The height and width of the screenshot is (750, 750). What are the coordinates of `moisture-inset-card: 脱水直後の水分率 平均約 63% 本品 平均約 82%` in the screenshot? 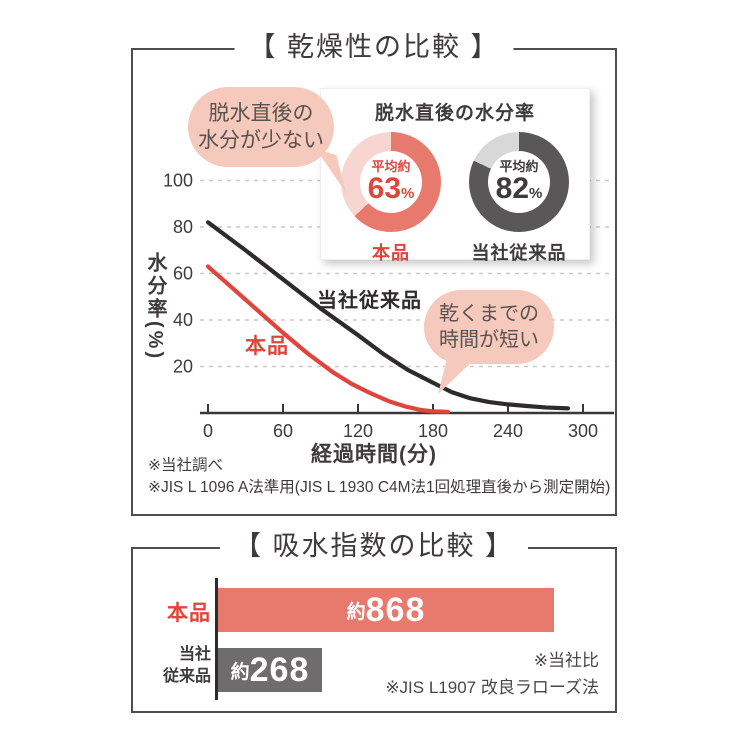 It's located at (455, 175).